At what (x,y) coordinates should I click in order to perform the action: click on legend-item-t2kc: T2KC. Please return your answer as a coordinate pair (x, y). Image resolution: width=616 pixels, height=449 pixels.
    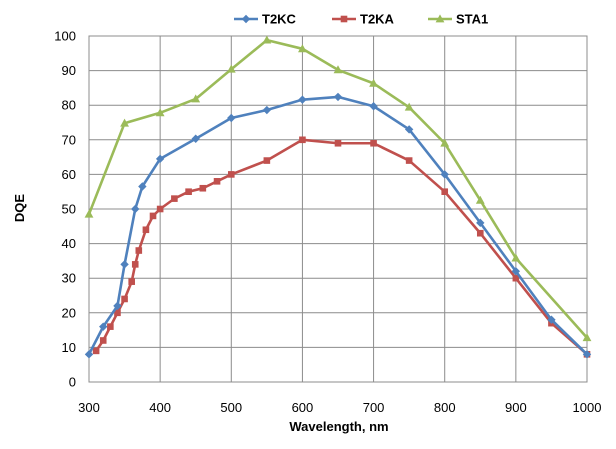
    Looking at the image, I should click on (265, 19).